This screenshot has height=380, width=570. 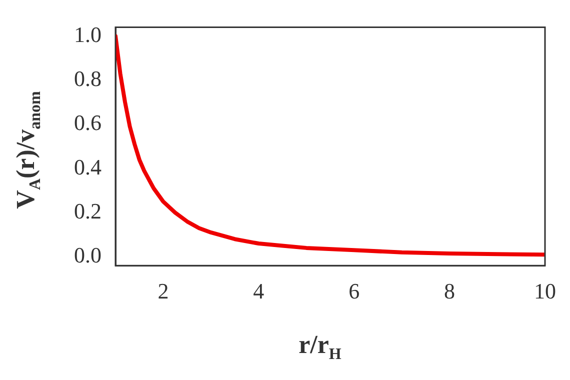 I want to click on y-tick-label: 1.0, so click(x=88, y=34).